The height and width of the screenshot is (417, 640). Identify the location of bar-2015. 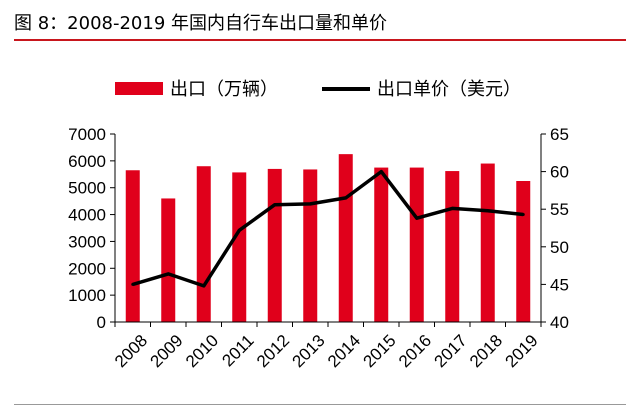
(381, 244).